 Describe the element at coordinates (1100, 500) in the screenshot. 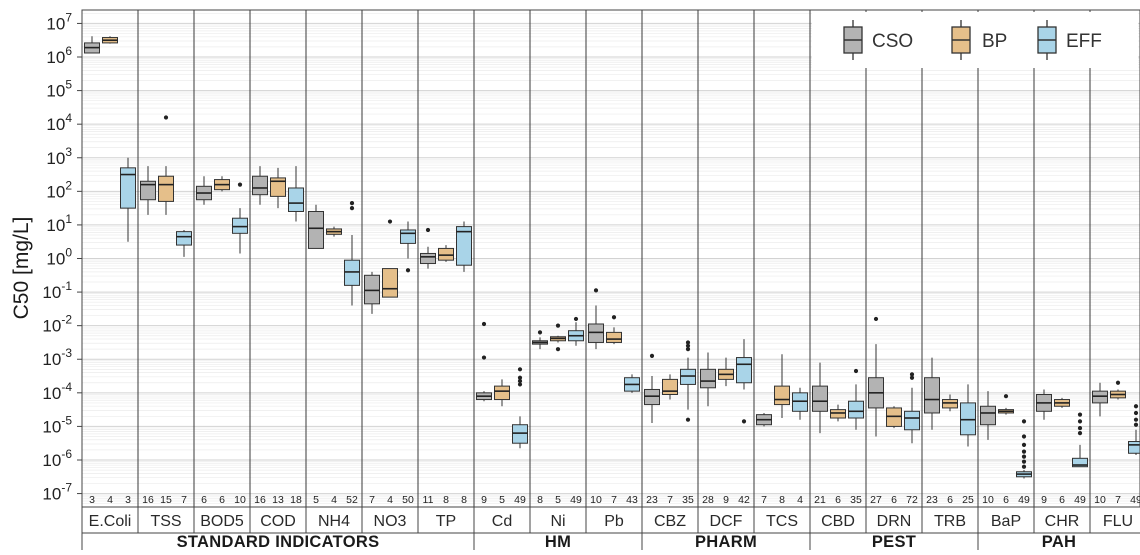

I see `sample-count-label: 10` at that location.